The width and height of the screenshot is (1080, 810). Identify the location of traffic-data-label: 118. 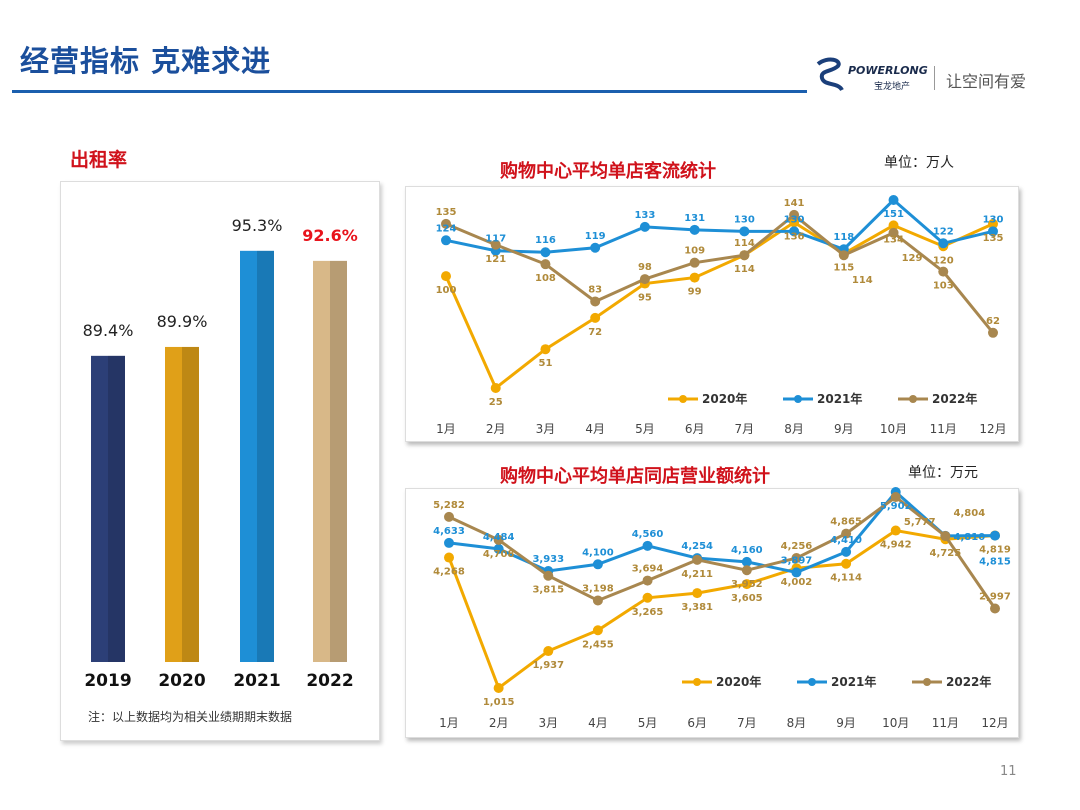
(843, 237).